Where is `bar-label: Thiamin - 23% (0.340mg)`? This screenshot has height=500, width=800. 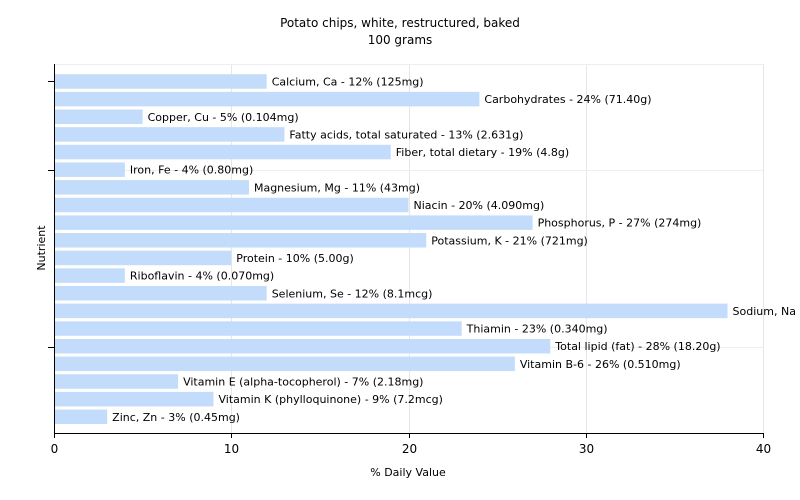
bar-label: Thiamin - 23% (0.340mg) is located at coordinates (537, 329).